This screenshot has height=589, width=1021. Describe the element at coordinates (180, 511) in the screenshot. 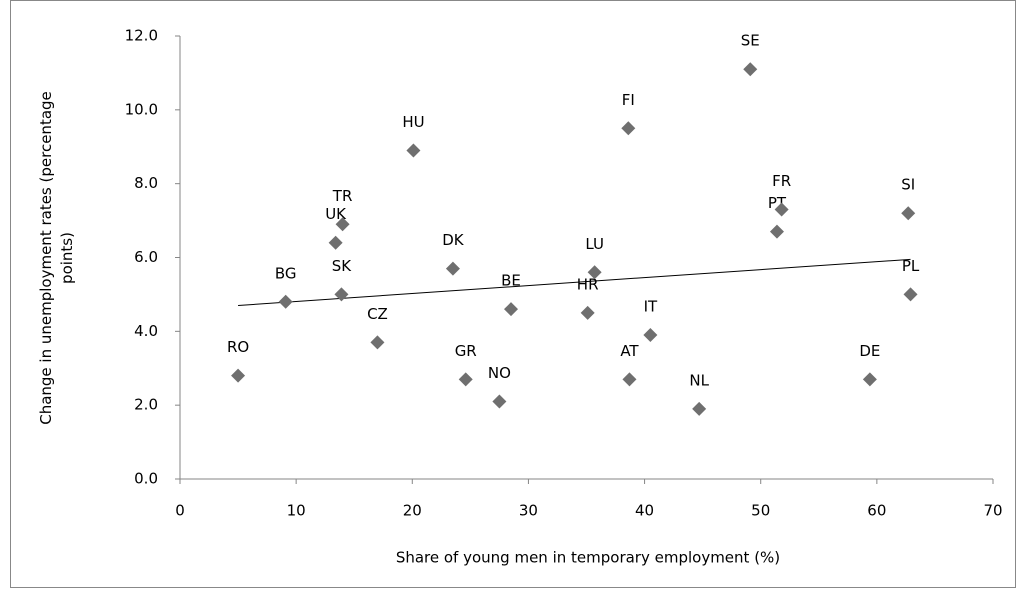

I see `x-tick-label: 0` at that location.